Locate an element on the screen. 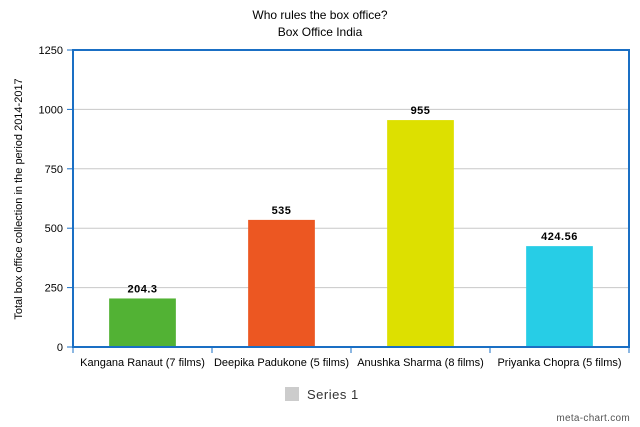  bar-data-label: 424.56 is located at coordinates (559, 237).